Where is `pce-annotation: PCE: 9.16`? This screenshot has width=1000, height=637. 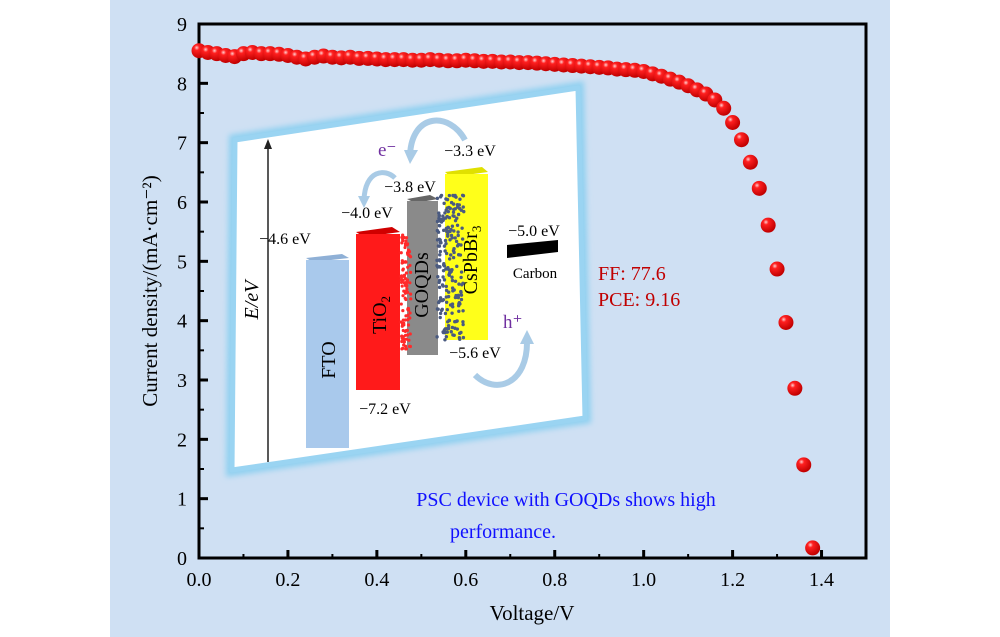
pce-annotation: PCE: 9.16 is located at coordinates (639, 300).